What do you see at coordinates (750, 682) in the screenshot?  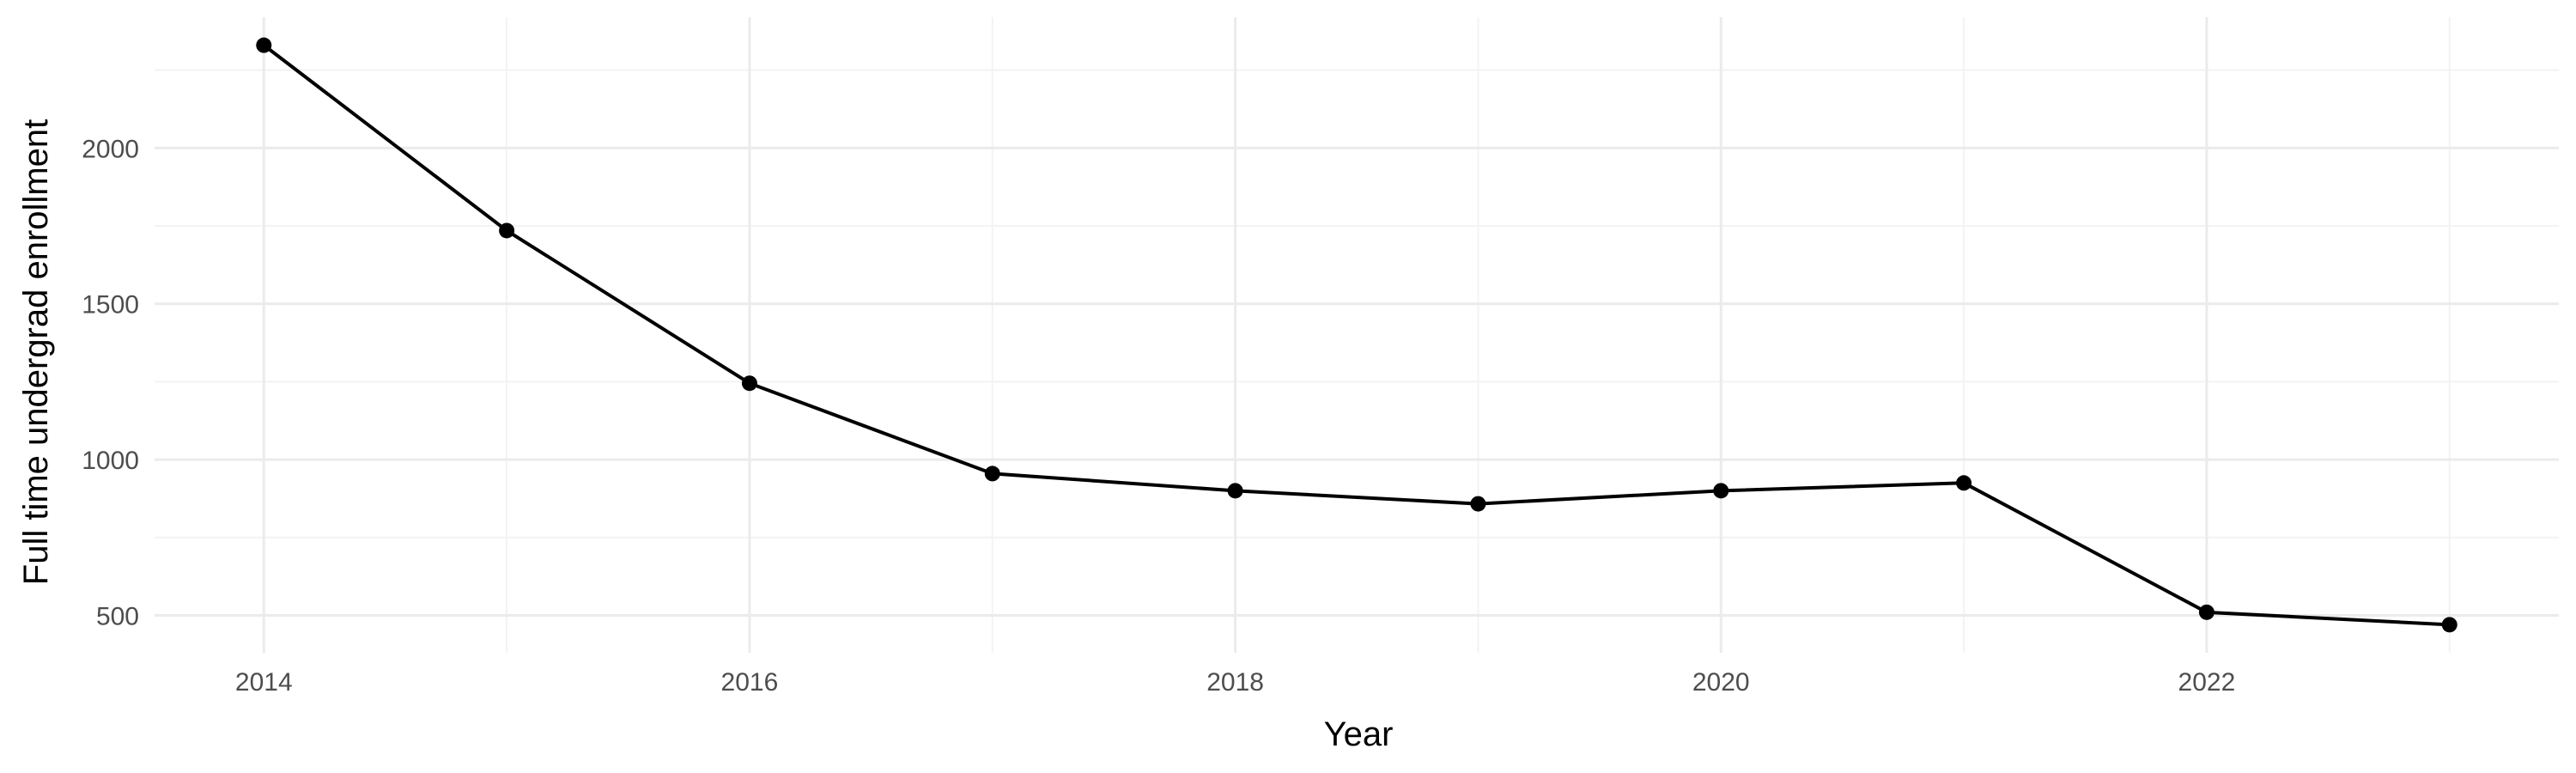 I see `x-tick-label: 2016` at bounding box center [750, 682].